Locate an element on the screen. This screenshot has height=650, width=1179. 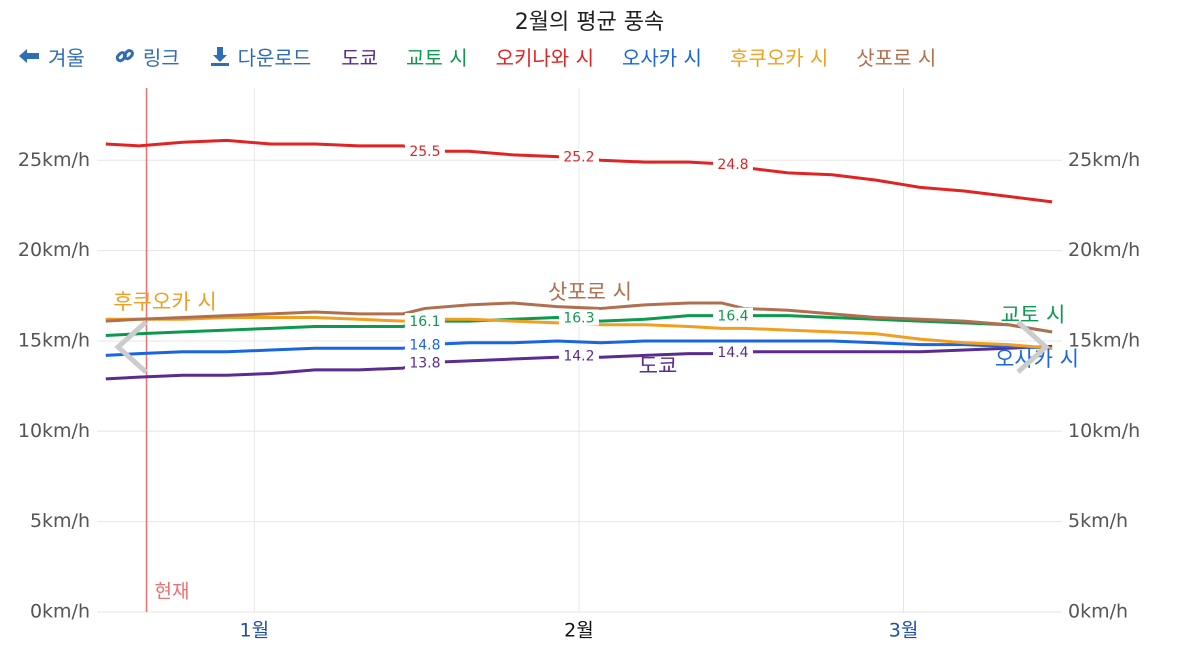
y2-tick-label: 25km/h is located at coordinates (1104, 160).